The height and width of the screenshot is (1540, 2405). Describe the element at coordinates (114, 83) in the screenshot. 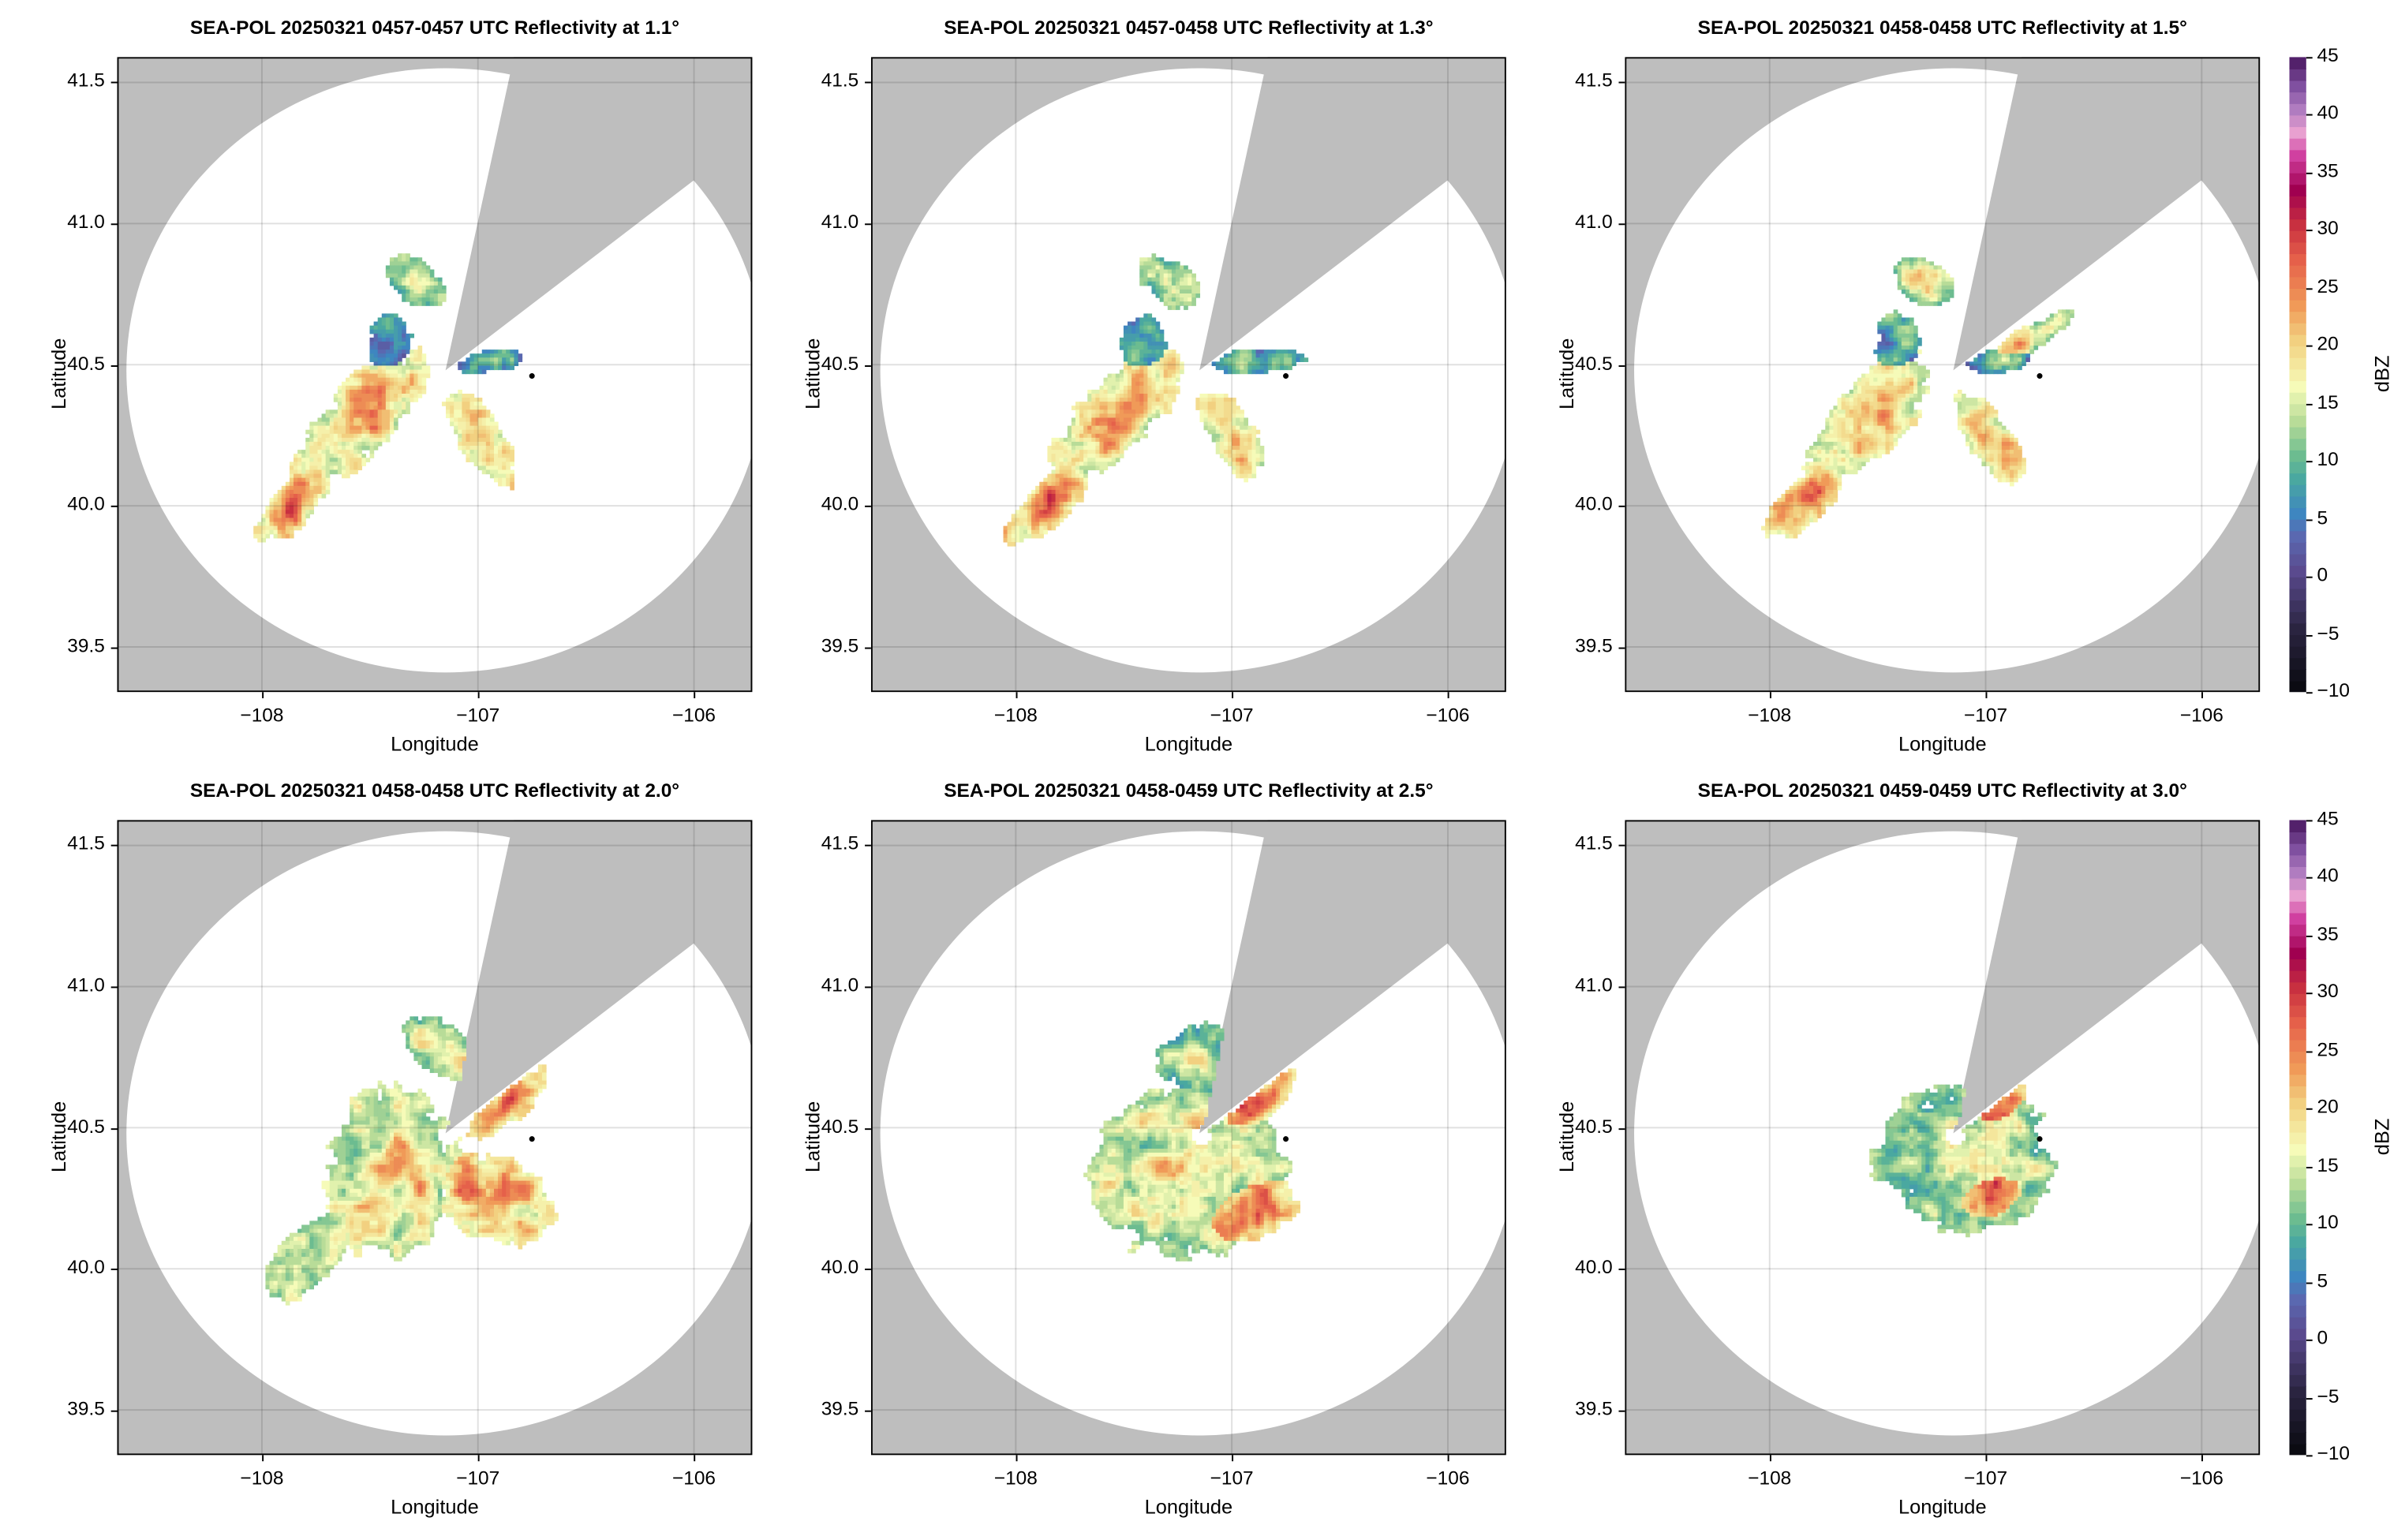

I see `y-tick-mark` at that location.